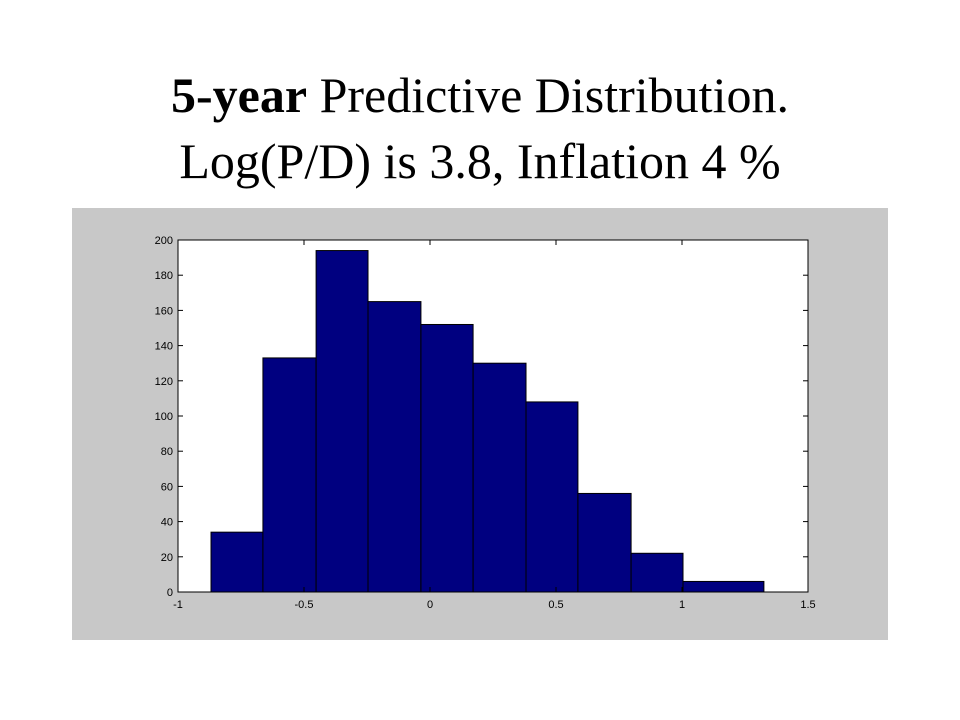 This screenshot has height=720, width=960. What do you see at coordinates (430, 605) in the screenshot?
I see `x-tick-label: 0` at bounding box center [430, 605].